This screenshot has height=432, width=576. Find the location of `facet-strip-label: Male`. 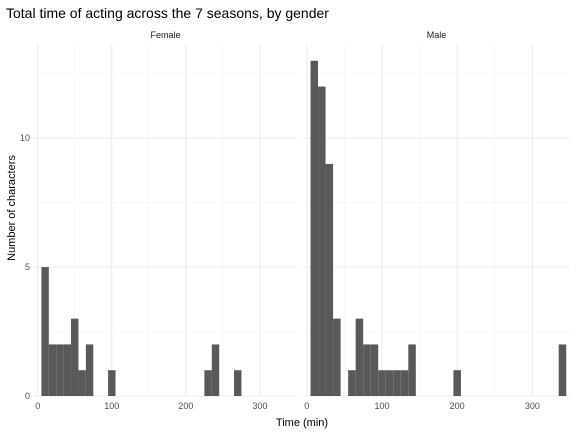

facet-strip-label: Male is located at coordinates (437, 35).